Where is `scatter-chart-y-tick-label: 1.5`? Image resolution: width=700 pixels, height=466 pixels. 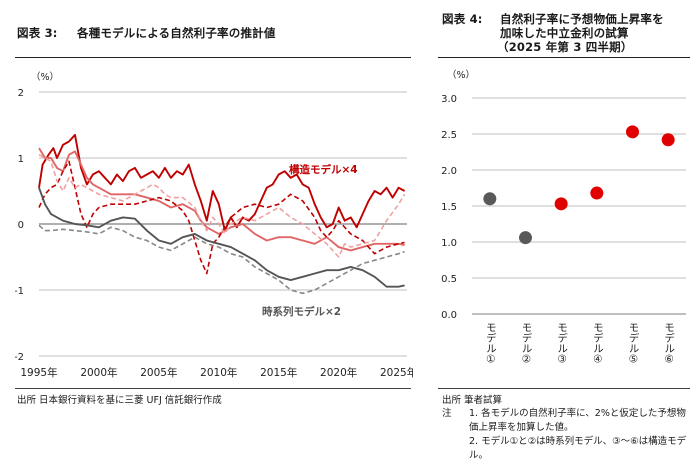
scatter-chart-y-tick-label: 1.5 is located at coordinates (449, 207).